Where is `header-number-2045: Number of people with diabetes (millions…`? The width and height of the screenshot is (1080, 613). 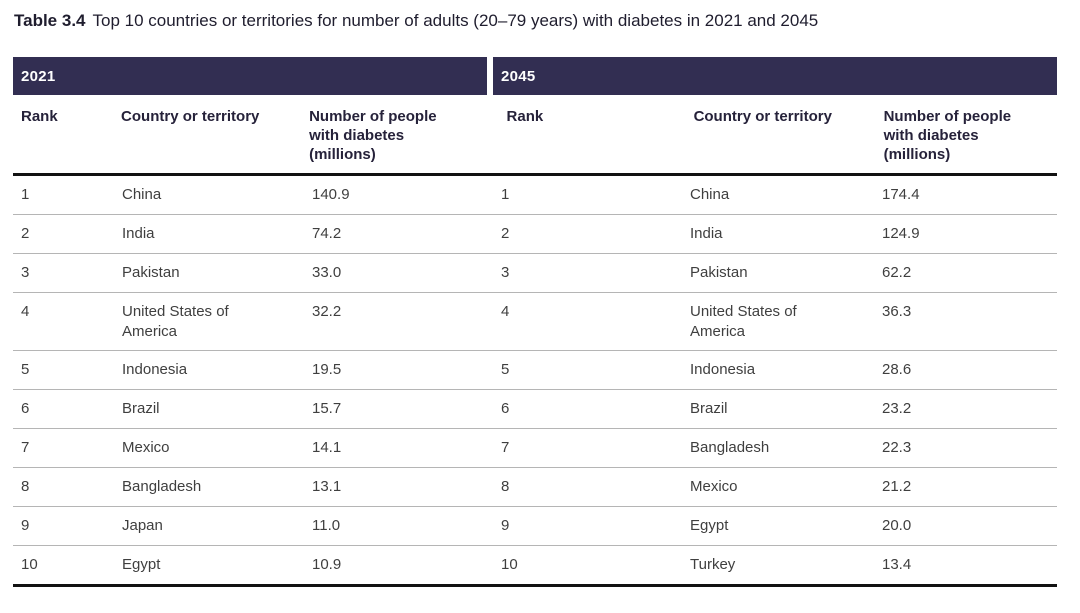 header-number-2045: Number of people with diabetes (millions… is located at coordinates (947, 135).